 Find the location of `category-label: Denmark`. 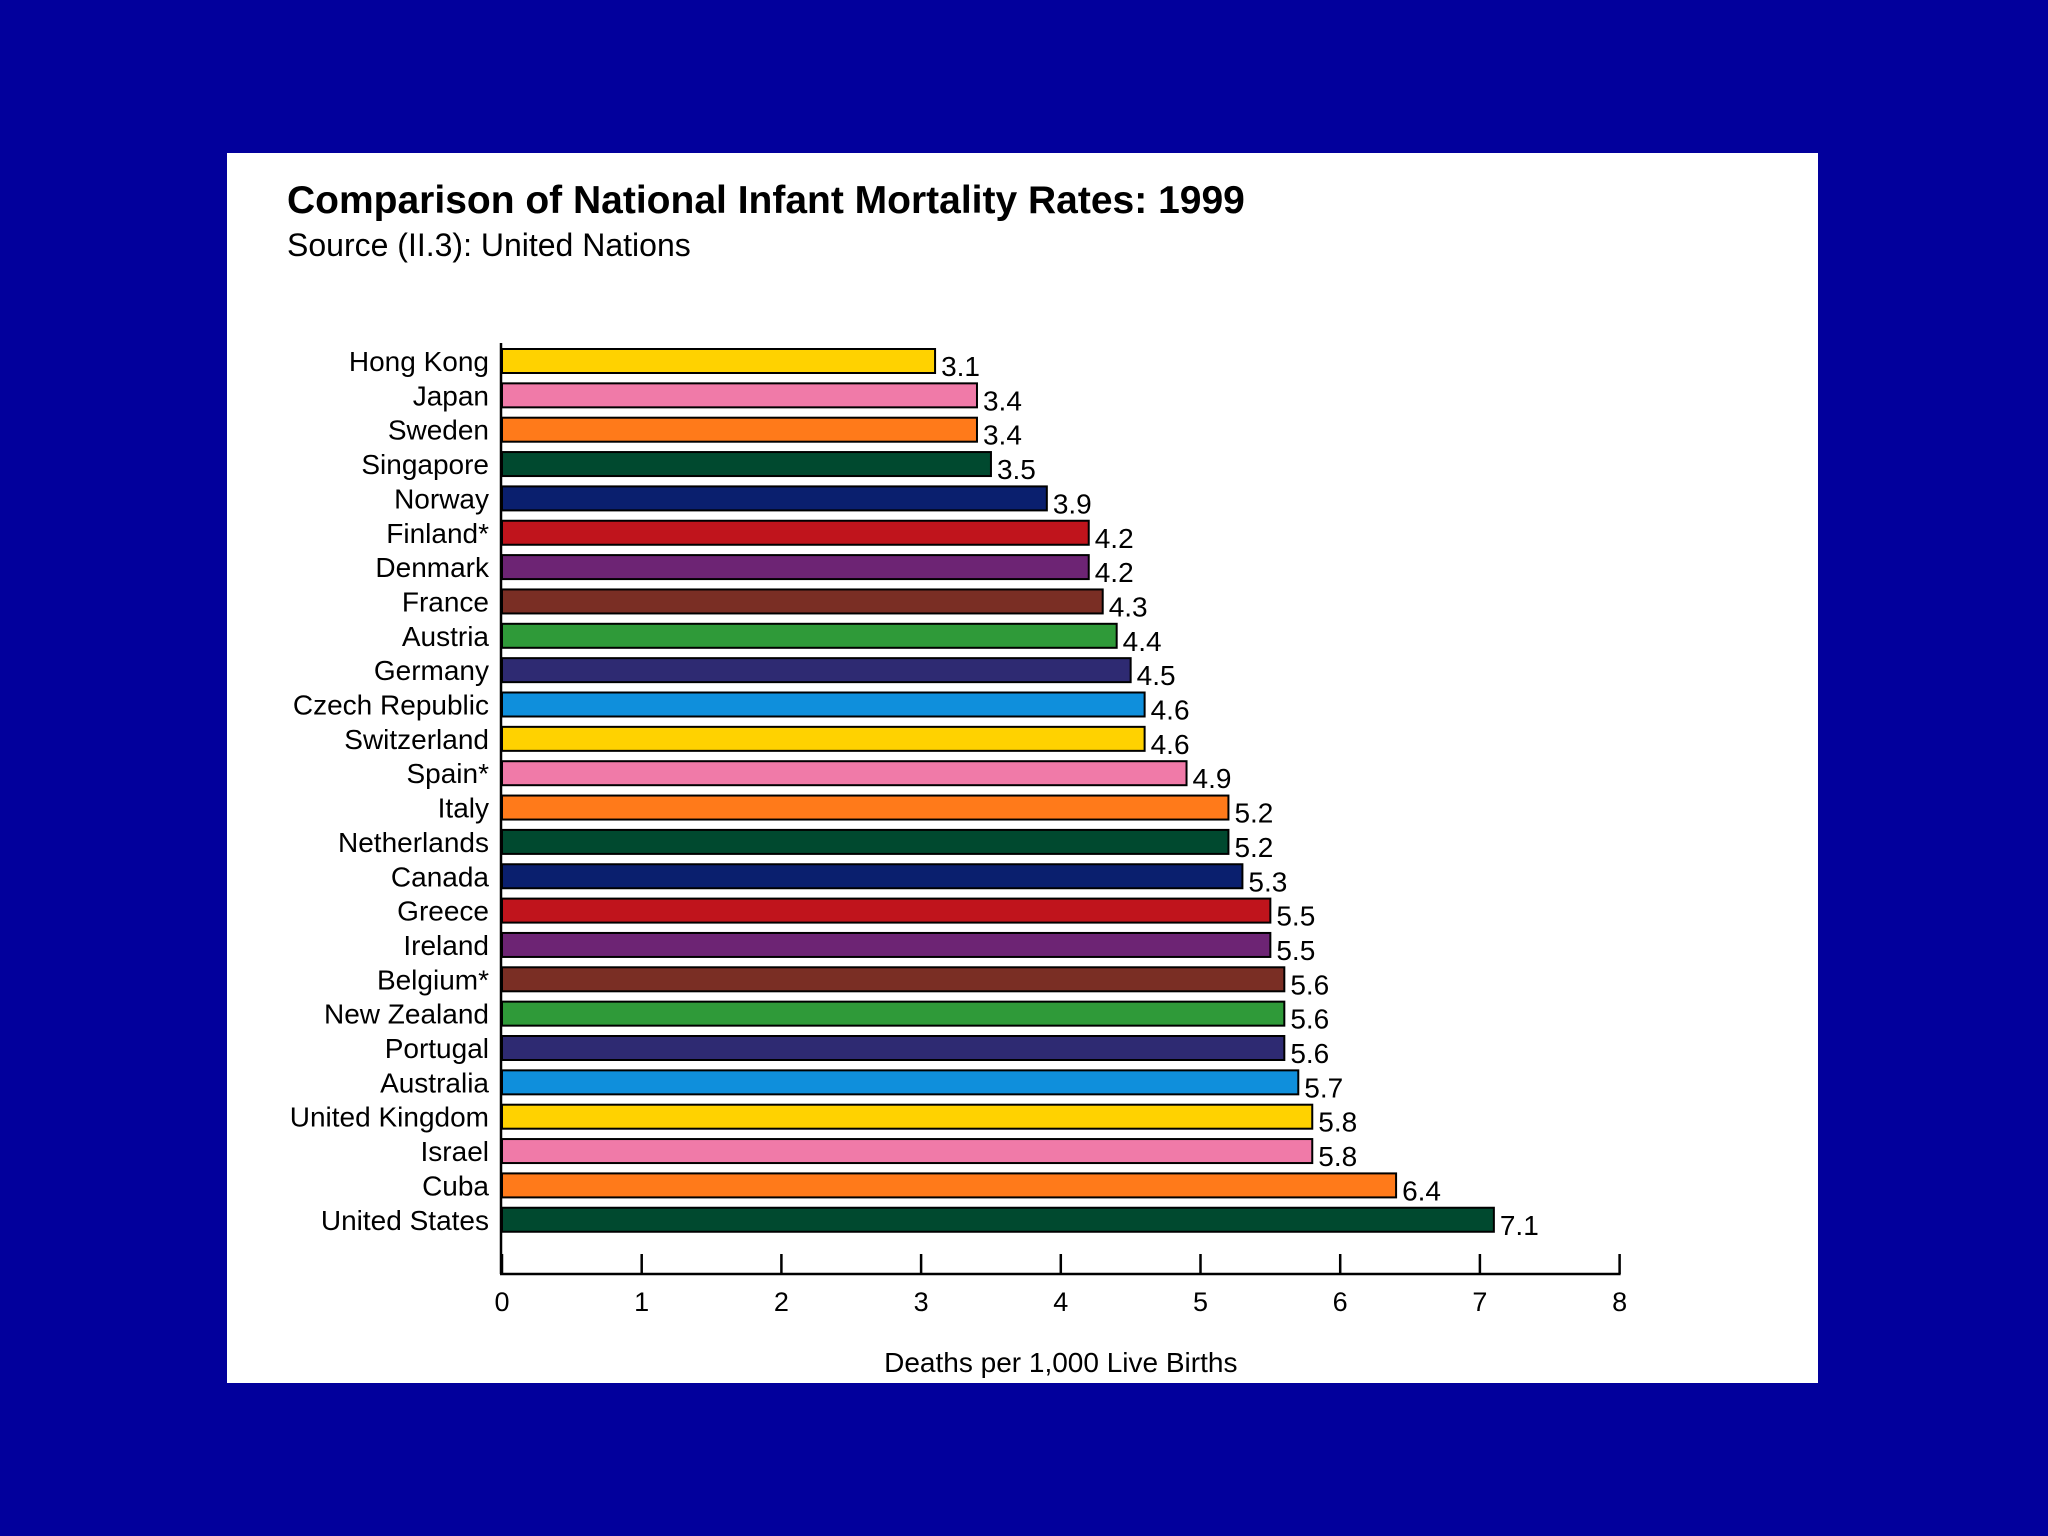

category-label: Denmark is located at coordinates (432, 567).